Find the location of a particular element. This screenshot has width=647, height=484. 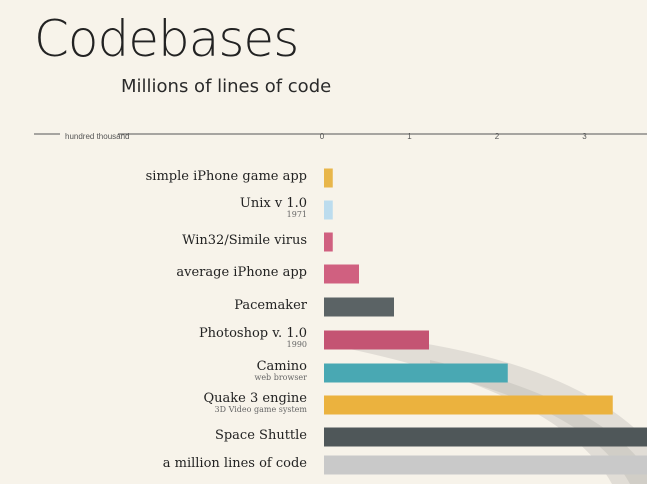

category-name: Pacemaker is located at coordinates (270, 305).